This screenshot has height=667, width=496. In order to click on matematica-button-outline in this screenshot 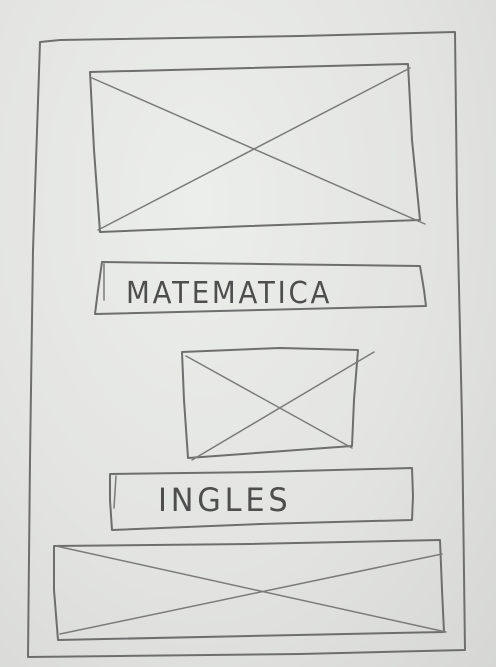, I will do `click(260, 288)`.